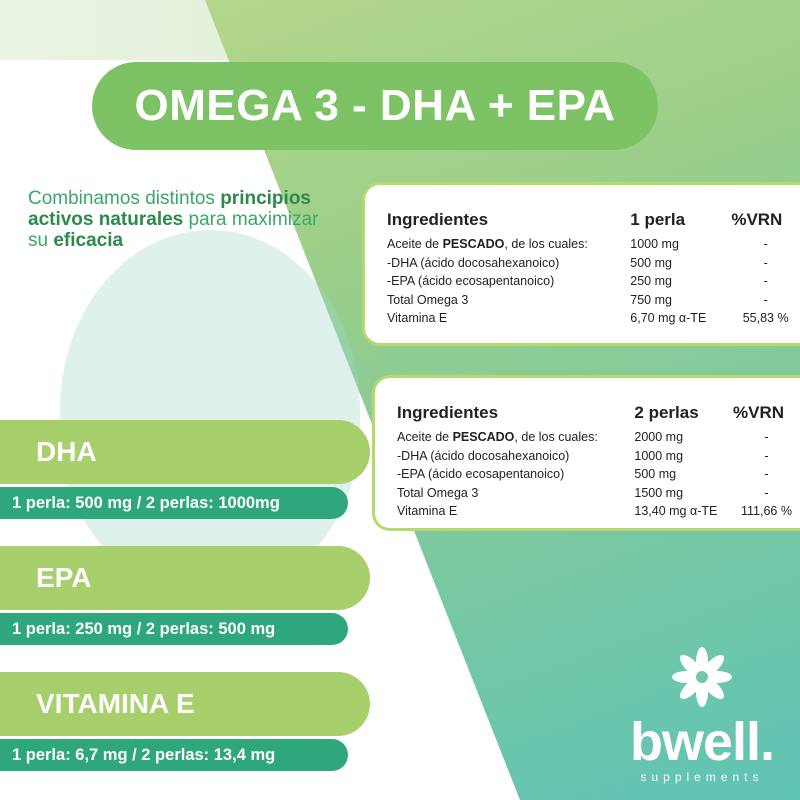  Describe the element at coordinates (375, 106) in the screenshot. I see `page-title: OMEGA 3 - DHA + EPA` at that location.